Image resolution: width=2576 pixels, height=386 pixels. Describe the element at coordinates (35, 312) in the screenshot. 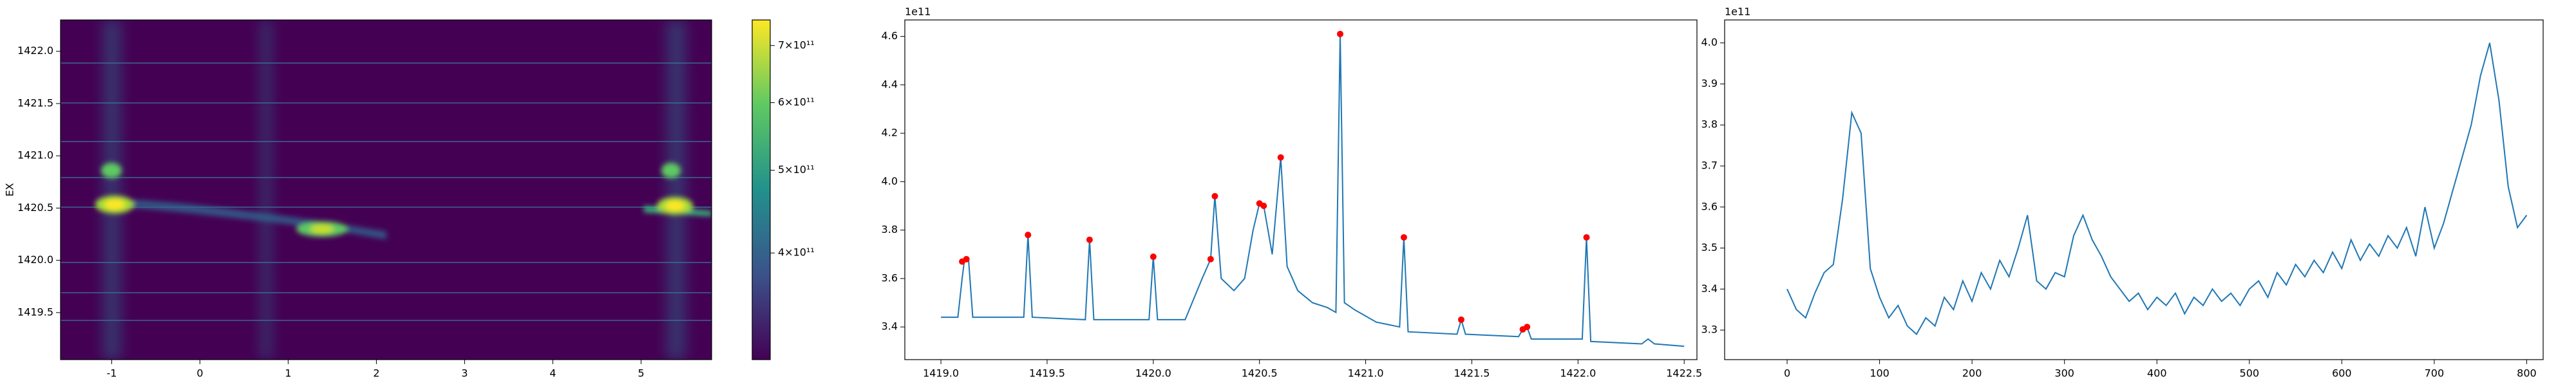

I see `y-tick-label: 1419.5` at that location.